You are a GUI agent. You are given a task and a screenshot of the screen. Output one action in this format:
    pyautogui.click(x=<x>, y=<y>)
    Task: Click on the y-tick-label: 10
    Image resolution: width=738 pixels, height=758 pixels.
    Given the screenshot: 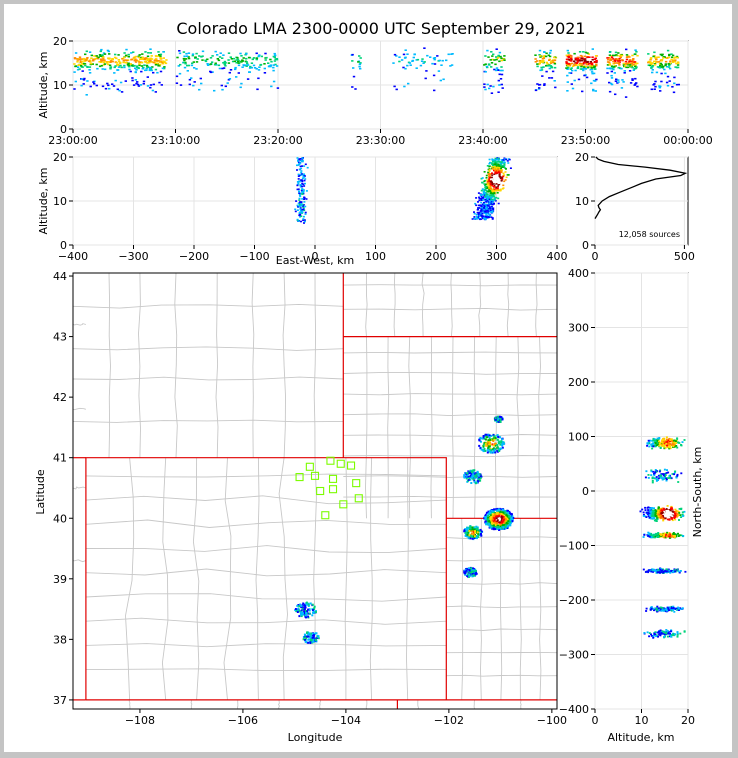 What is the action you would take?
    pyautogui.click(x=582, y=201)
    